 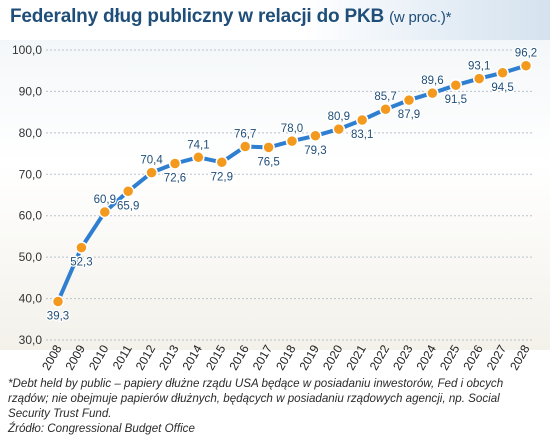 I want to click on y-tick-label: 30,0, so click(x=31, y=340).